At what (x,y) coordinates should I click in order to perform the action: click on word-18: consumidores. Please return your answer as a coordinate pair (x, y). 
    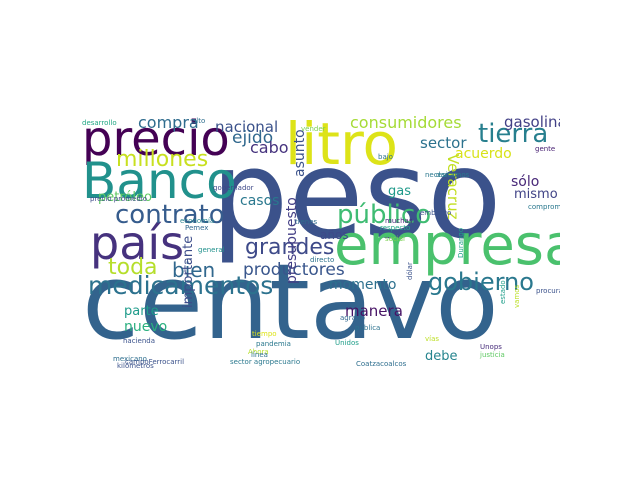
    Looking at the image, I should click on (406, 123).